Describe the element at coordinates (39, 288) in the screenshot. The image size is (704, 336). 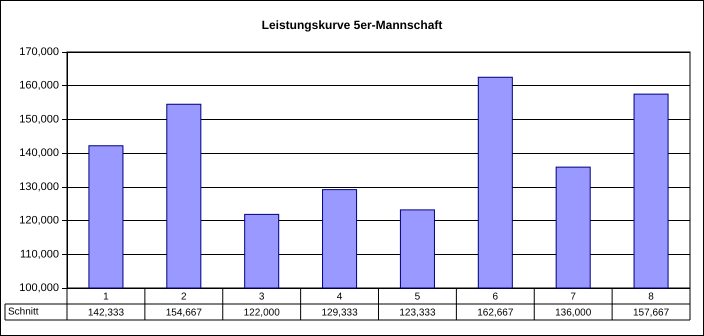
I see `y-tick-label: 100,000` at that location.